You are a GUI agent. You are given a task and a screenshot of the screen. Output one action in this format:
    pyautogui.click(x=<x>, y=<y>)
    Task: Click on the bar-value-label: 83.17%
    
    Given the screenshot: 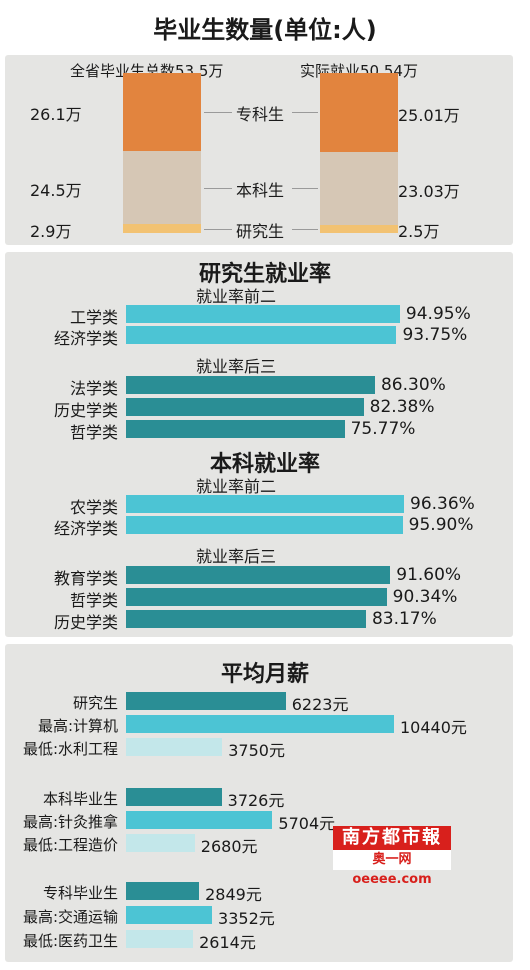 What is the action you would take?
    pyautogui.click(x=404, y=619)
    